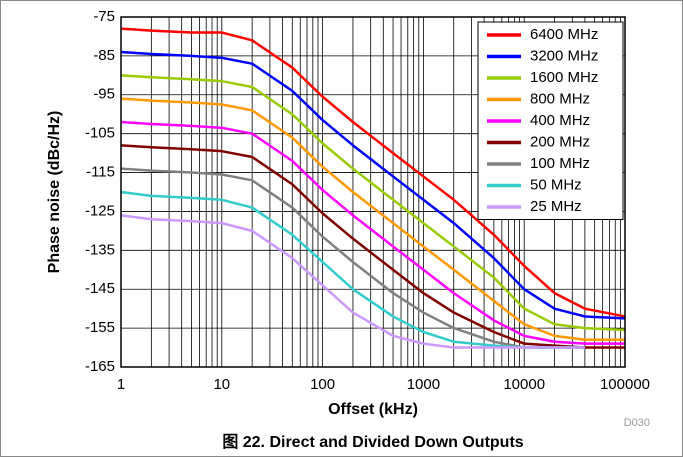 This screenshot has height=457, width=683. I want to click on y-tick-label: -135, so click(100, 249).